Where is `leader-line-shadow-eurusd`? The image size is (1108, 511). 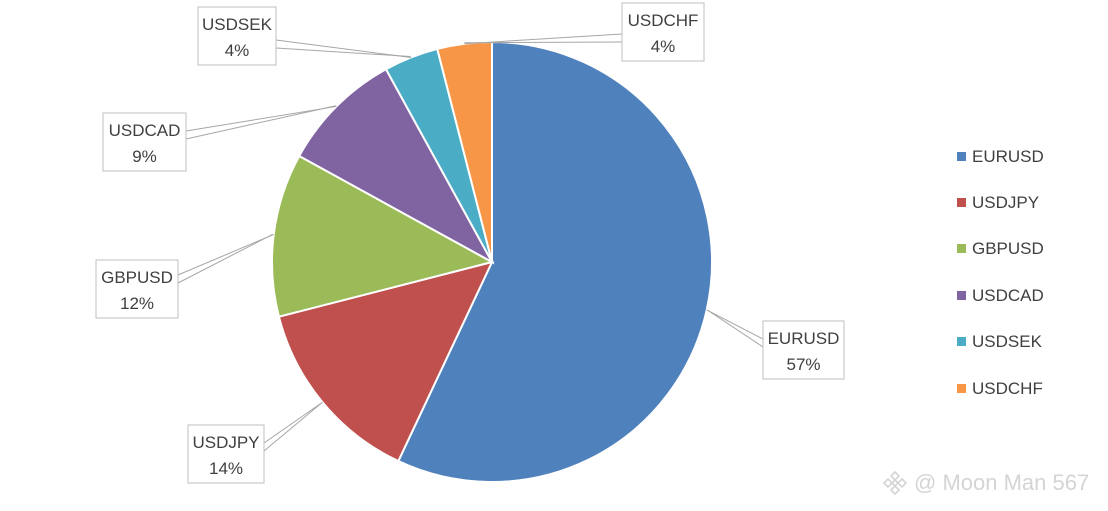
leader-line-shadow-eurusd is located at coordinates (735, 328).